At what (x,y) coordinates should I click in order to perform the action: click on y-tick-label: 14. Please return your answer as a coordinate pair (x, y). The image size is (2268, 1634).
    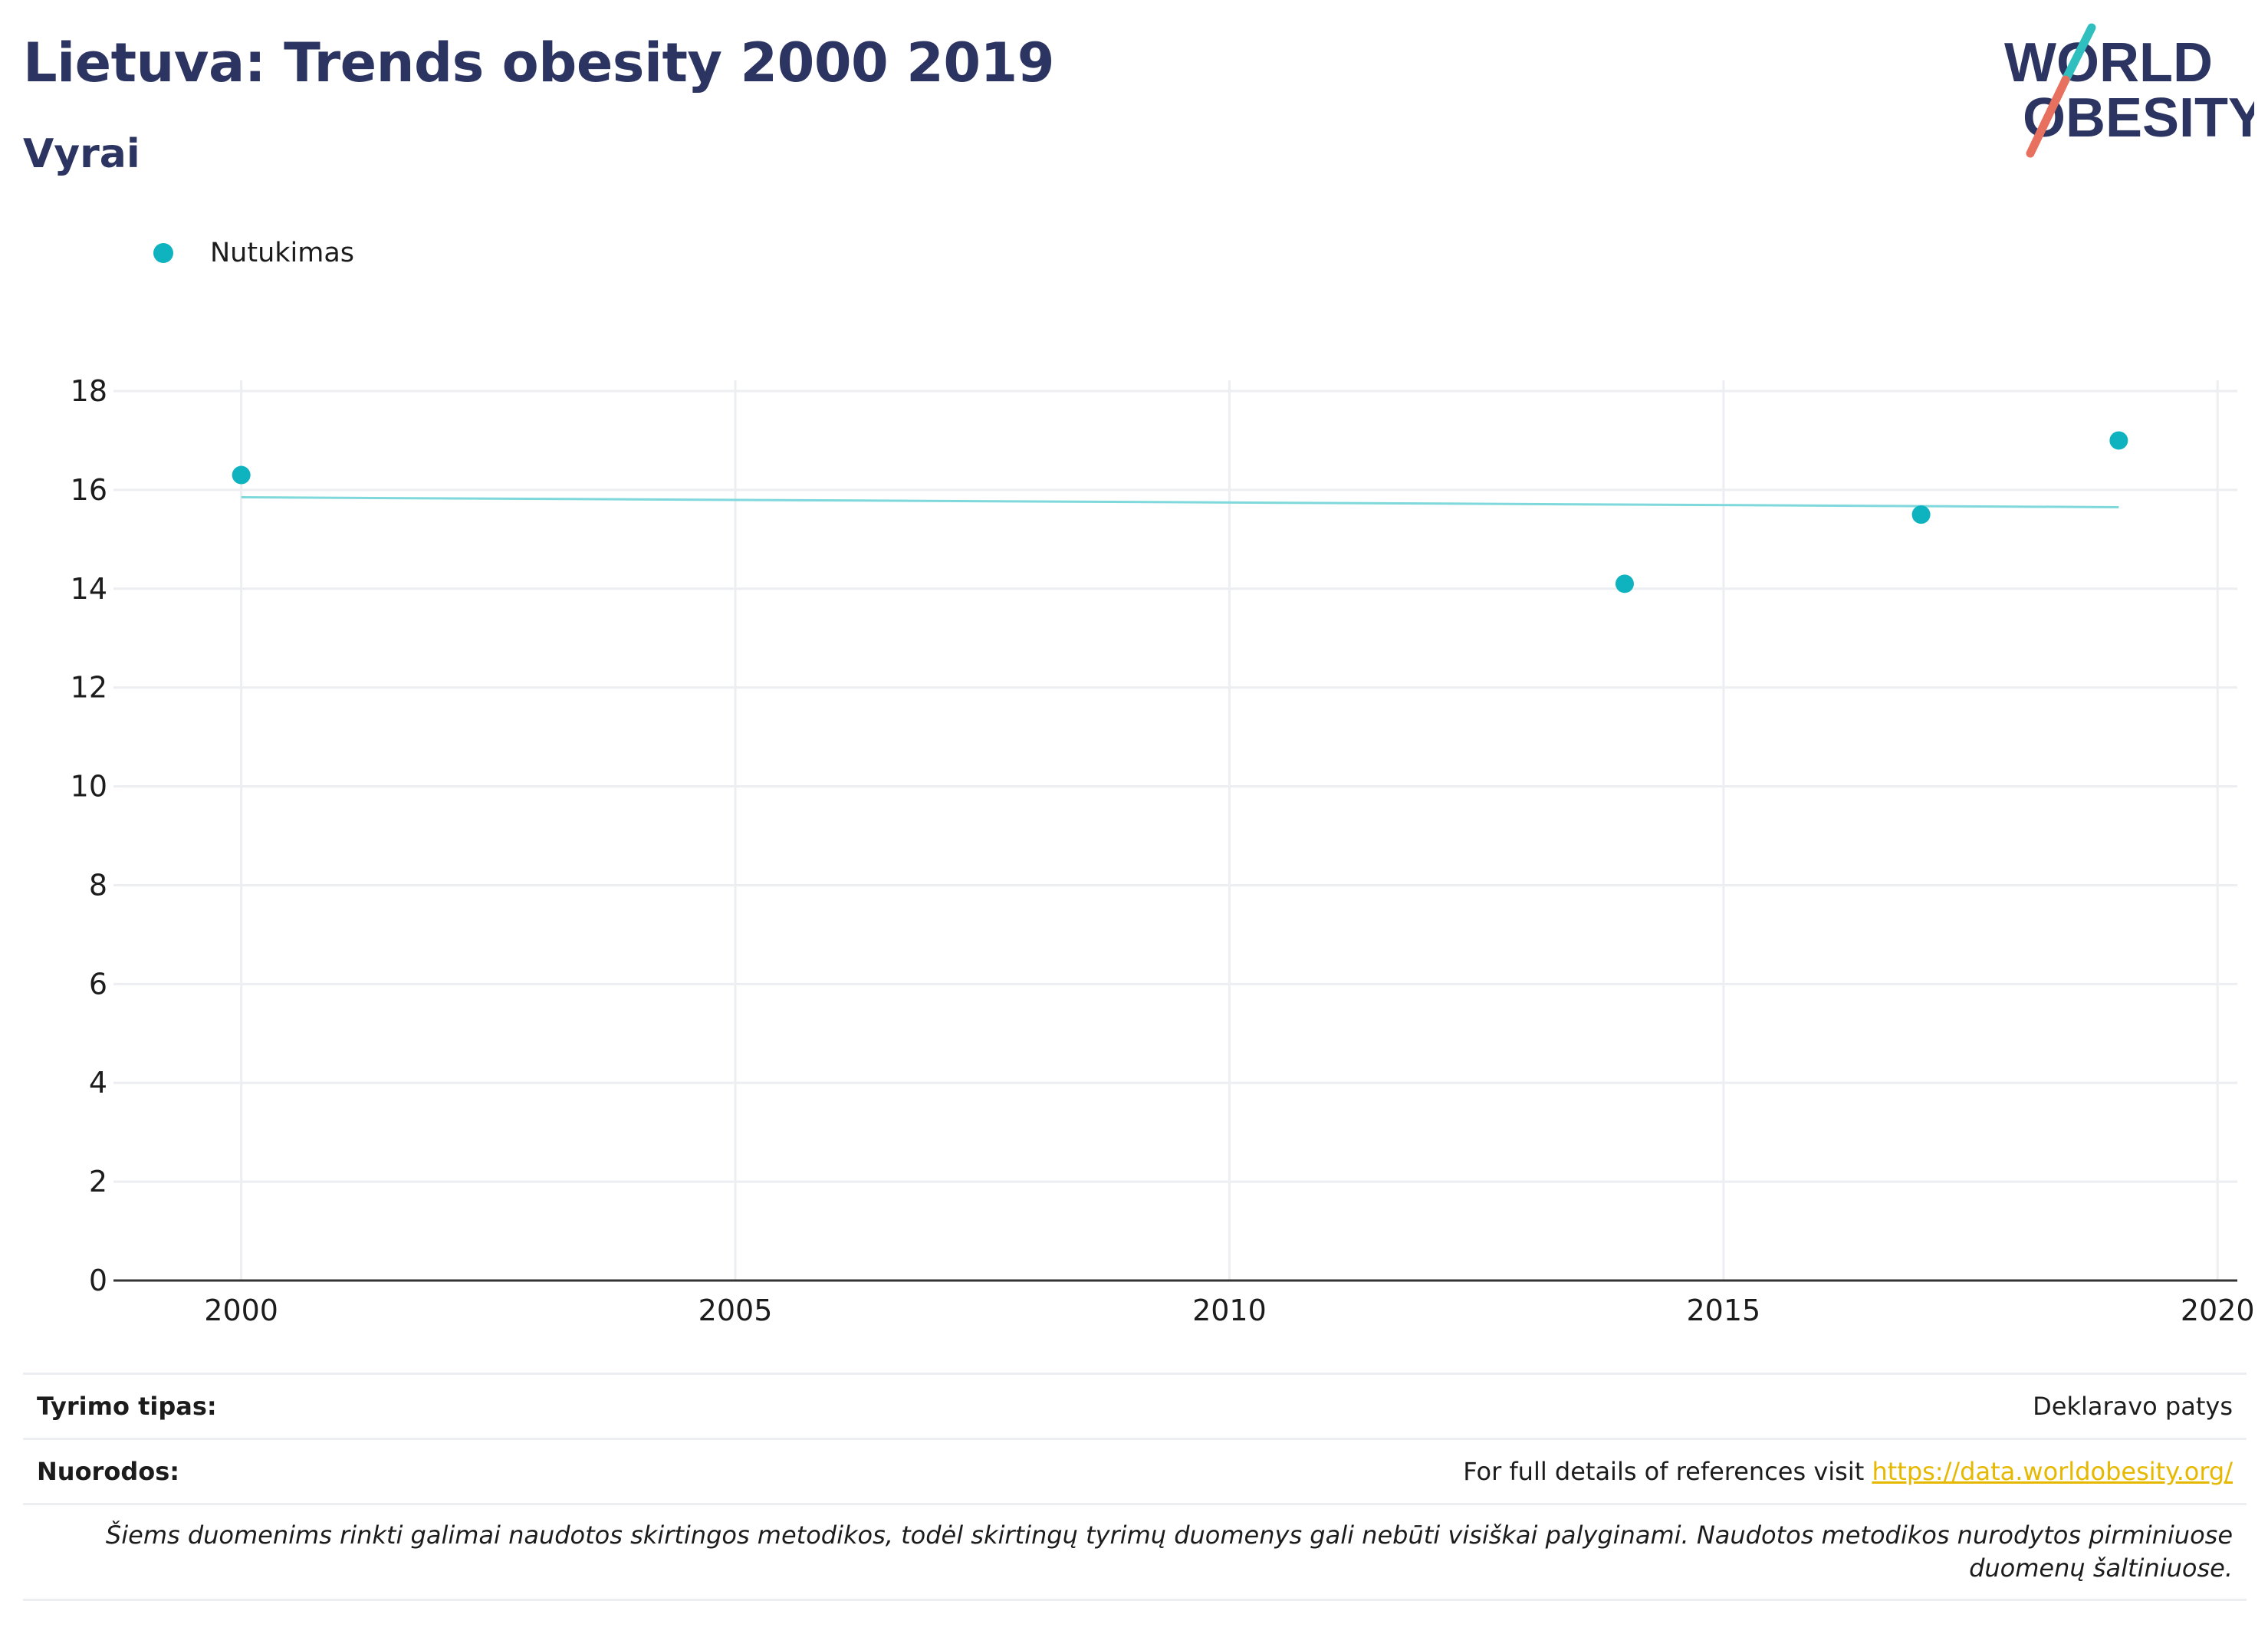
    Looking at the image, I should click on (89, 589).